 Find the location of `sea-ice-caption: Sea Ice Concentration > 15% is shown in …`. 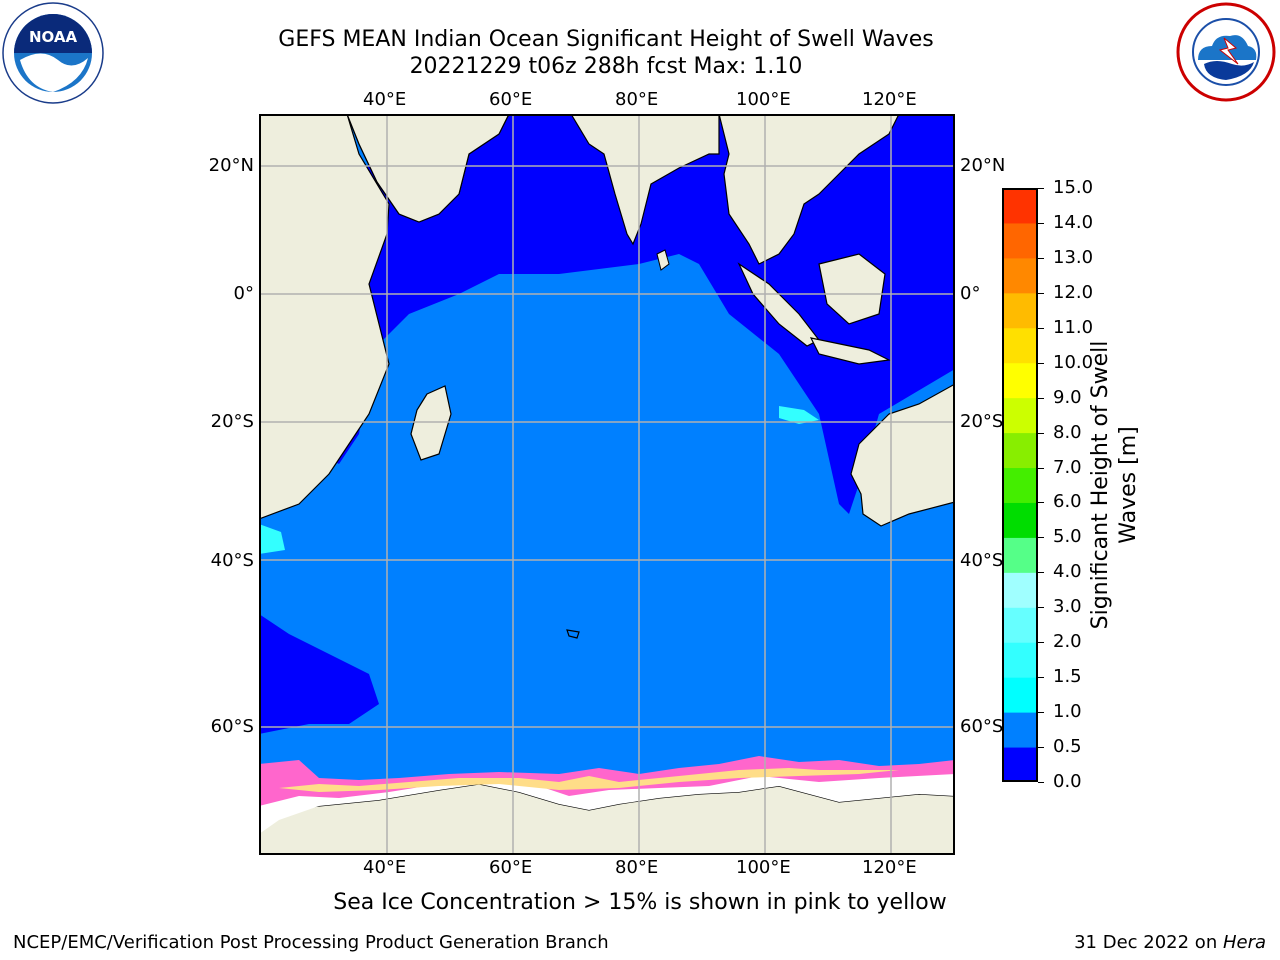

sea-ice-caption: Sea Ice Concentration > 15% is shown in … is located at coordinates (640, 902).